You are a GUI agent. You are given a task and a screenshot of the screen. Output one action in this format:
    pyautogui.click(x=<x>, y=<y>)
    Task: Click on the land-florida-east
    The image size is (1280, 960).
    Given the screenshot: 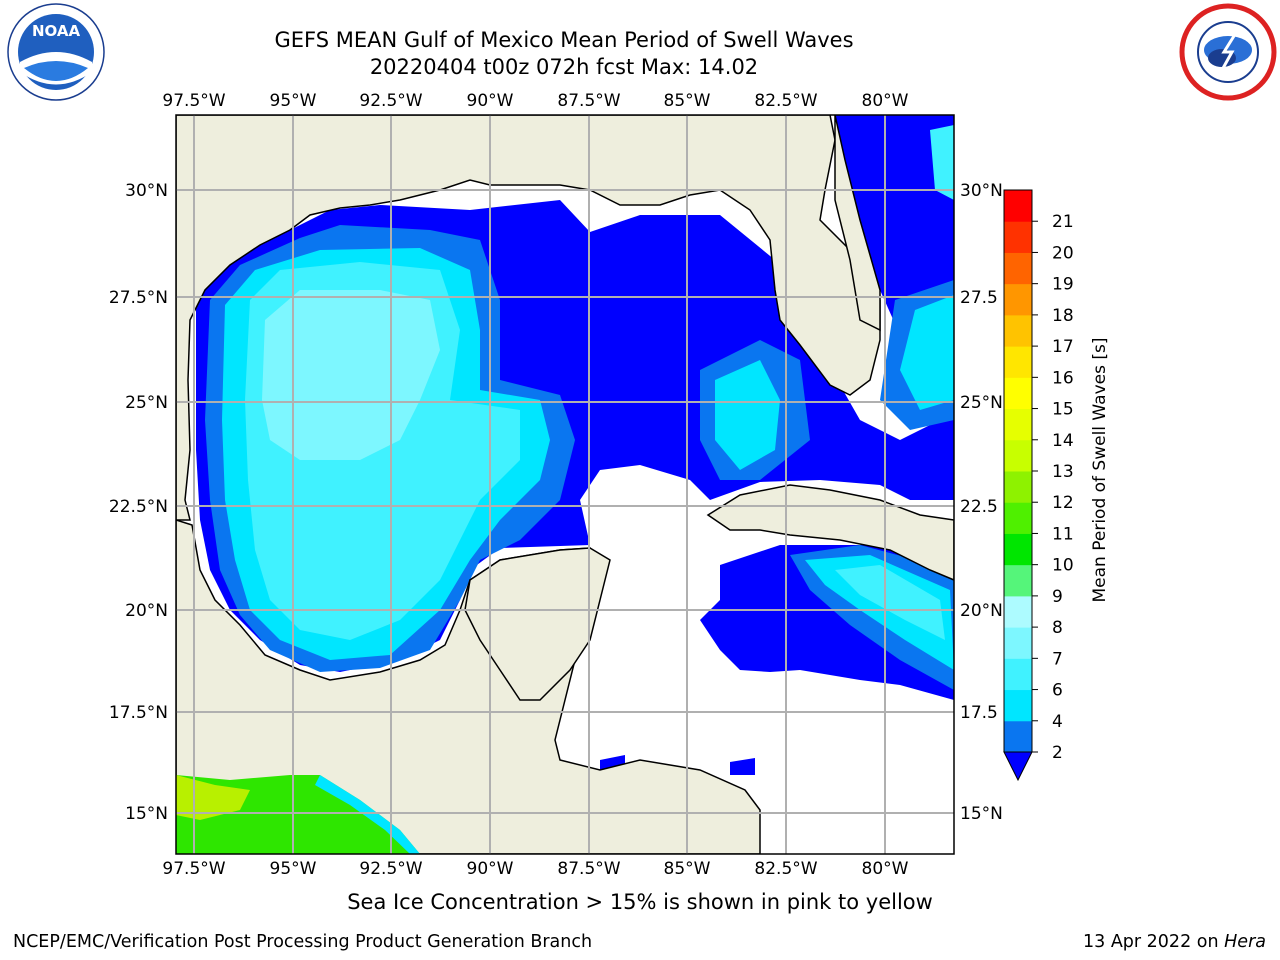 What is the action you would take?
    pyautogui.click(x=857, y=223)
    